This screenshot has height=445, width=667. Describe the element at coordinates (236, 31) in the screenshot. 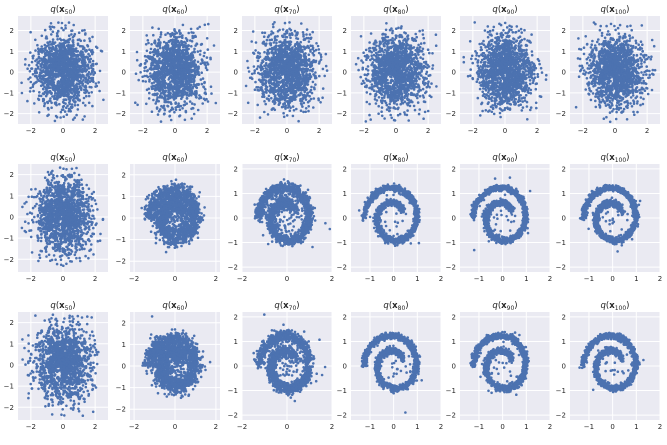

I see `y-tick-label: 2` at that location.